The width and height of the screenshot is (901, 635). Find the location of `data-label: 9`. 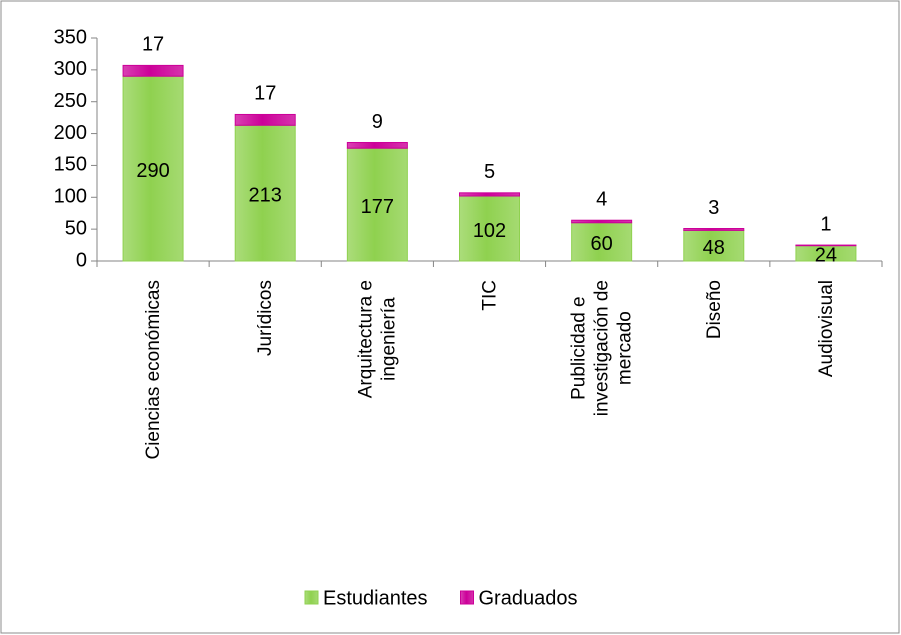

data-label: 9 is located at coordinates (377, 122).